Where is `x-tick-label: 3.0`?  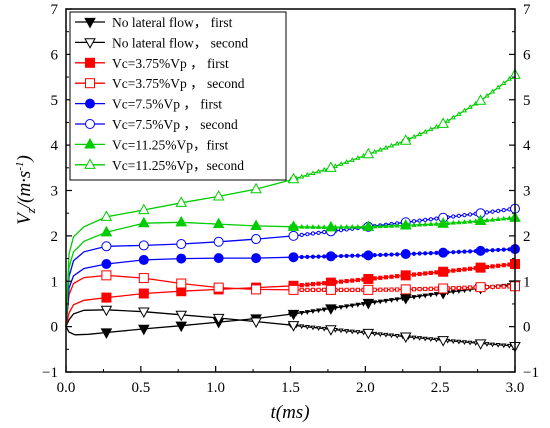
x-tick-label: 3.0 is located at coordinates (515, 388).